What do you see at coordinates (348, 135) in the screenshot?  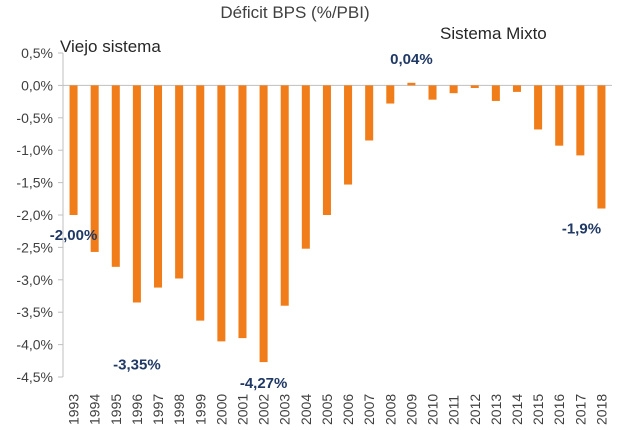 I see `bar-2006` at bounding box center [348, 135].